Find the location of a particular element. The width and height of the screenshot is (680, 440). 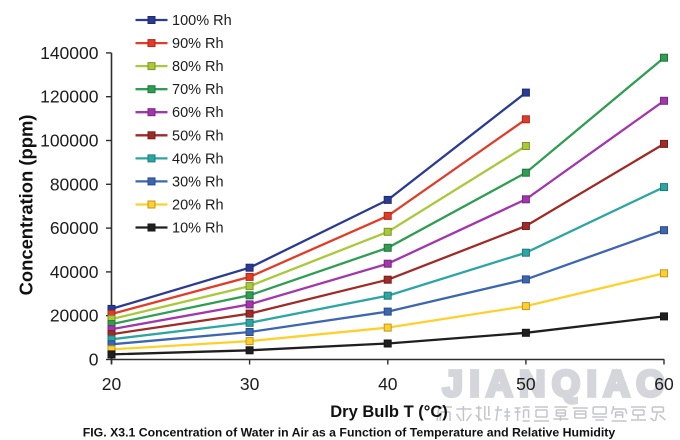

svg-text: 10% Rh is located at coordinates (198, 229).